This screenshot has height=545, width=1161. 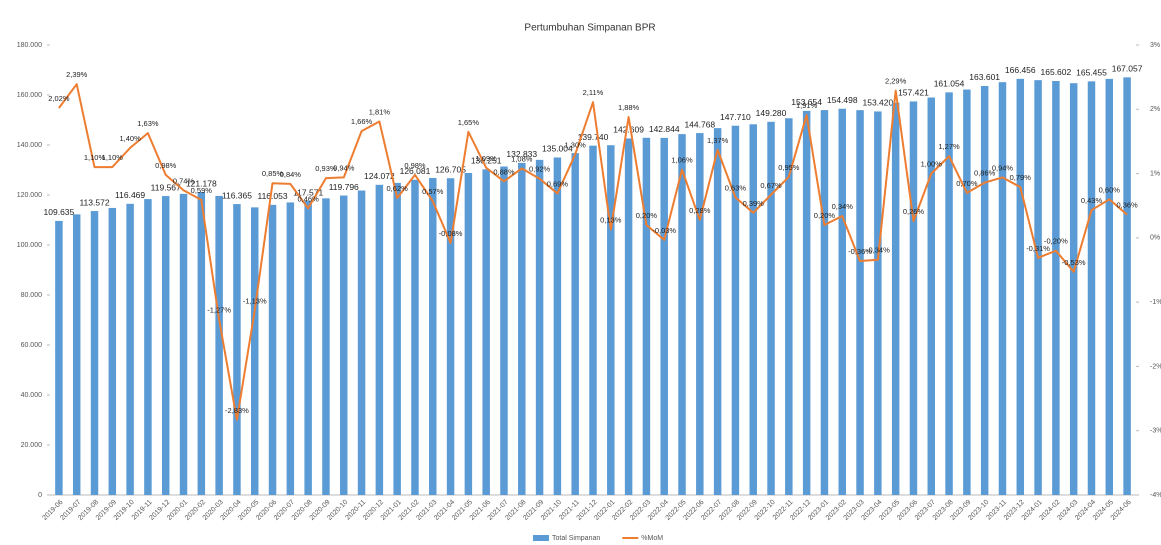 What do you see at coordinates (1021, 177) in the screenshot?
I see `line-value-label: 0,79%` at bounding box center [1021, 177].